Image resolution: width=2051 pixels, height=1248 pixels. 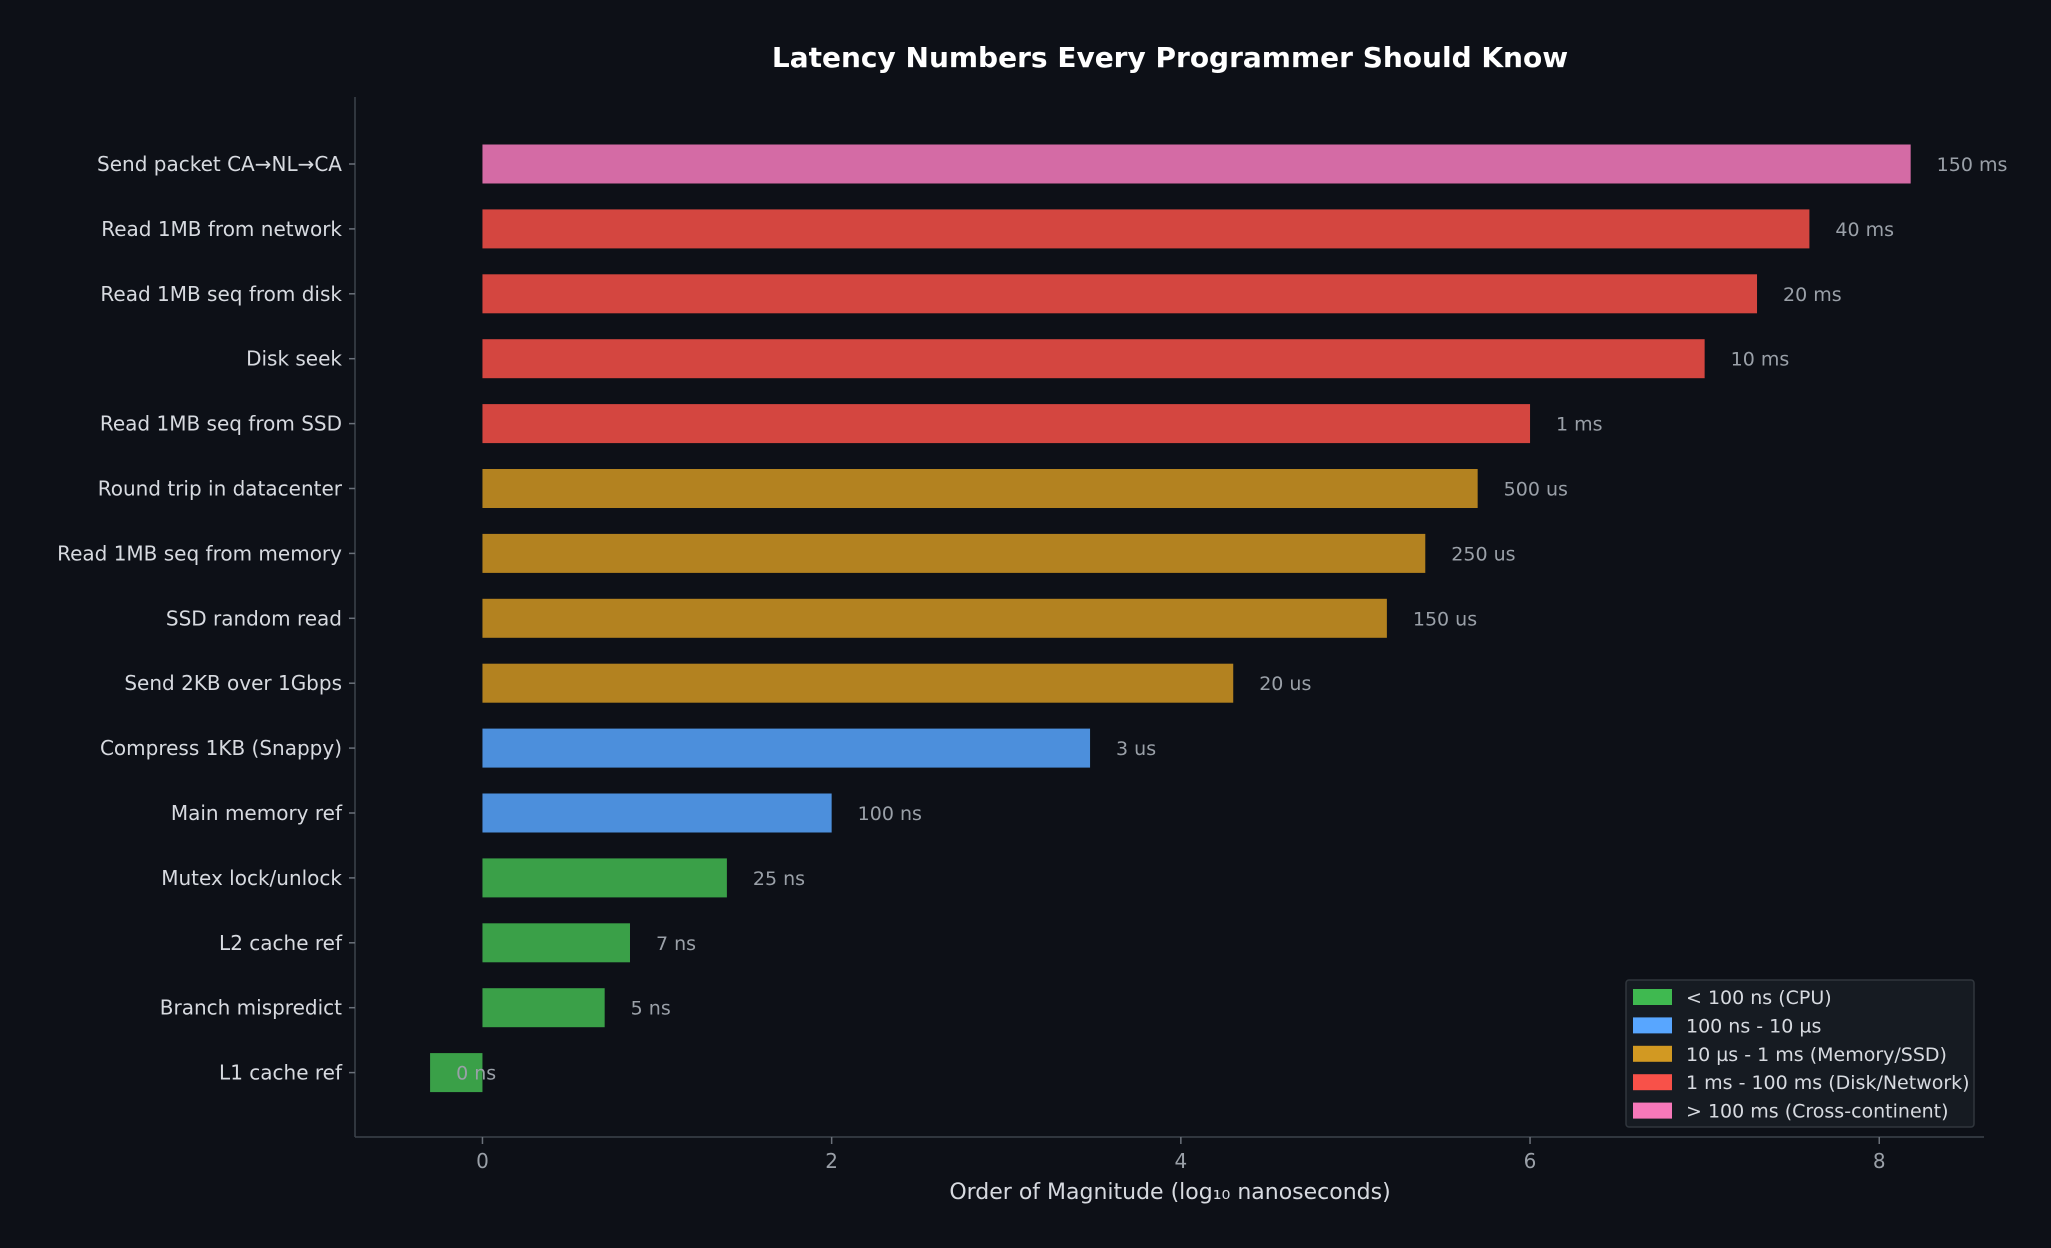 What do you see at coordinates (1816, 1055) in the screenshot?
I see `legend-label: 10 µs - 1 ms (Memory/SSD)` at bounding box center [1816, 1055].